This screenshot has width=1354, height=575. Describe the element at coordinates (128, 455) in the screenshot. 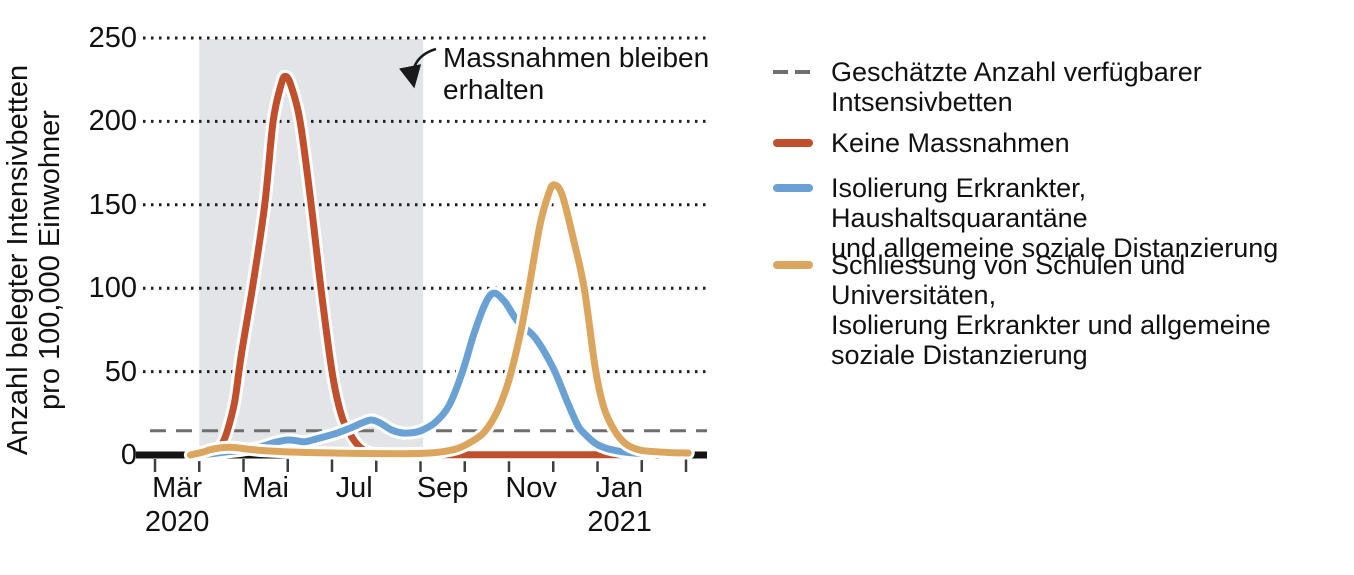

I see `y-tick-label-0: 0` at that location.